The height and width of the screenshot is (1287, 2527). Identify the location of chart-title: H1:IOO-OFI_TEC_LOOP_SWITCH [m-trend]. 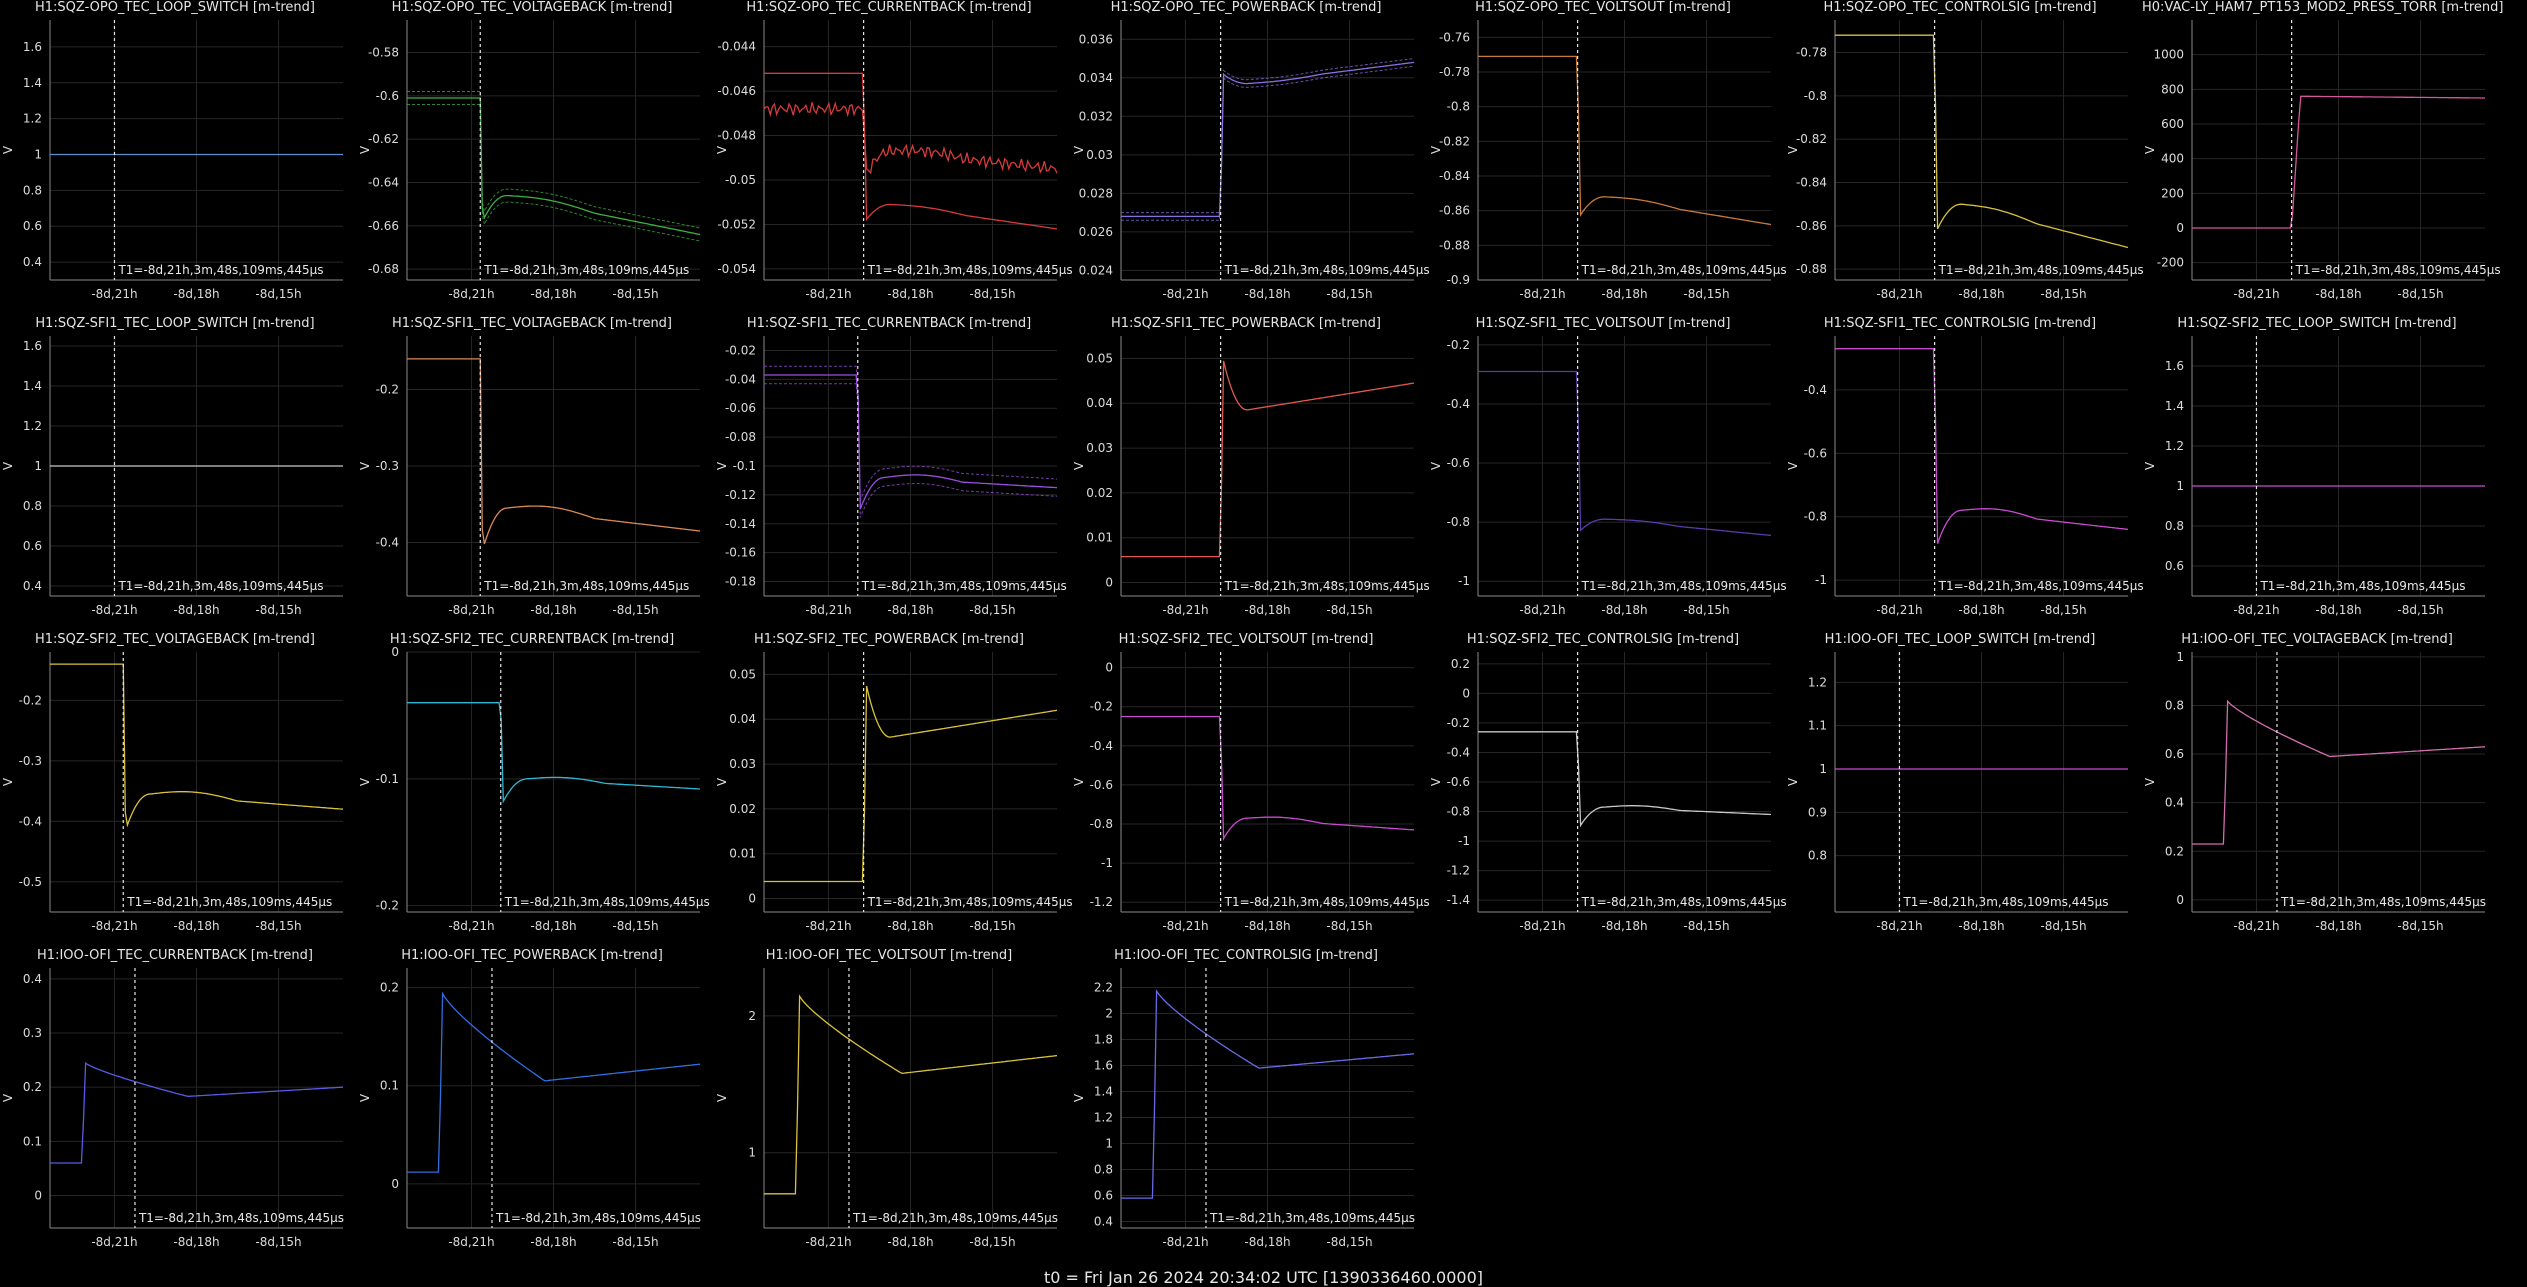
(1960, 639).